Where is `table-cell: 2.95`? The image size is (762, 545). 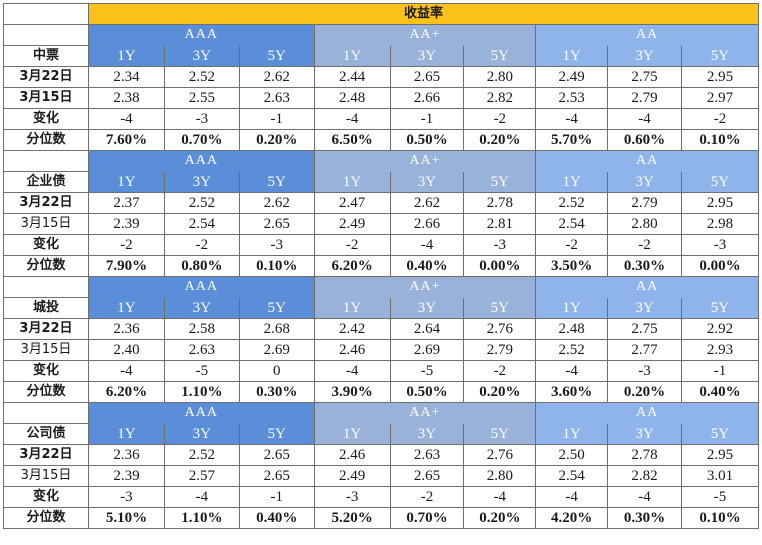 table-cell: 2.95 is located at coordinates (720, 77).